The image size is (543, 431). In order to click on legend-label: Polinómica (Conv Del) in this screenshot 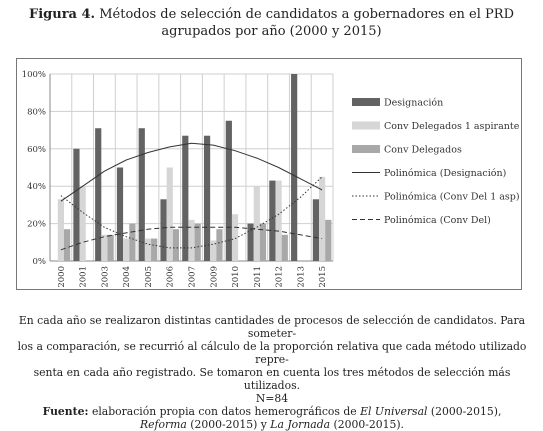, I will do `click(437, 220)`.